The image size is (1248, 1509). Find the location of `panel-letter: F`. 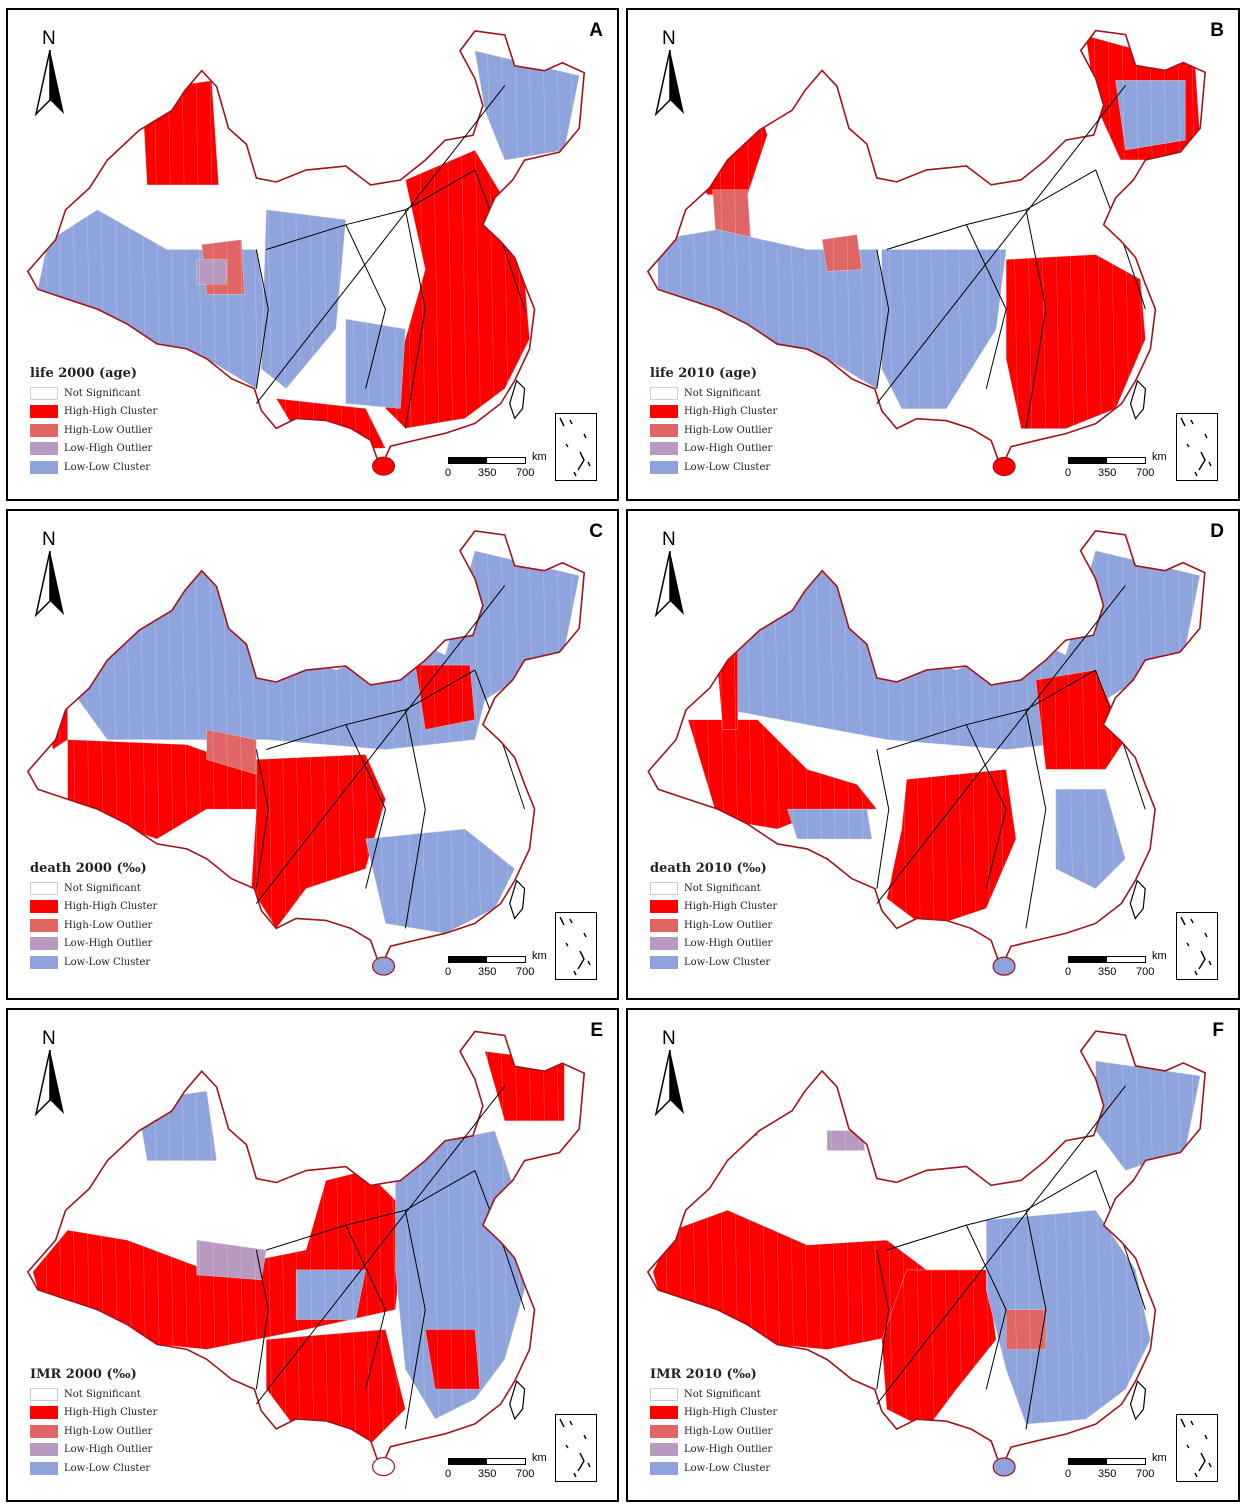

panel-letter: F is located at coordinates (1218, 1030).